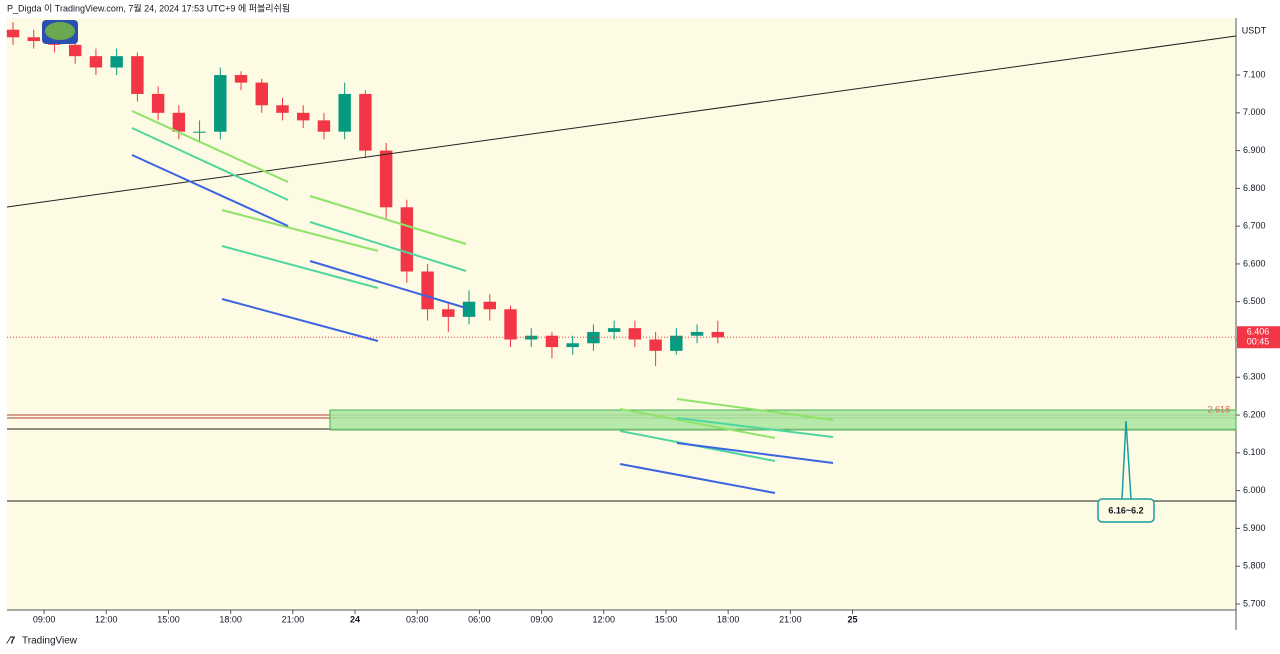 Image resolution: width=1280 pixels, height=654 pixels. I want to click on footer-logo: ⁄7, so click(11, 641).